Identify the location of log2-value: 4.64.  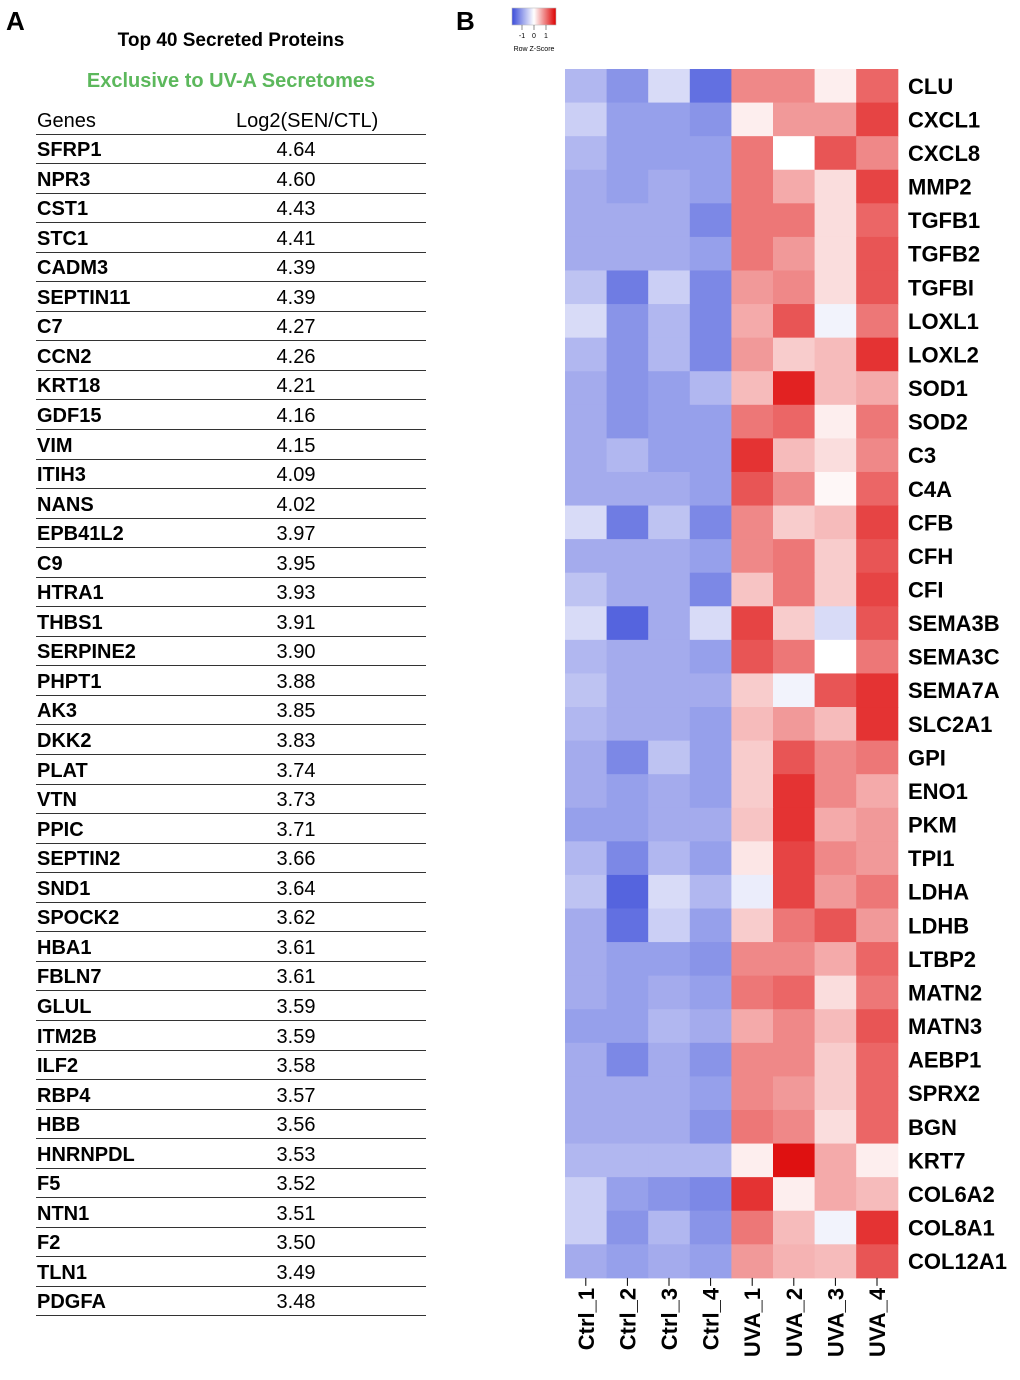
(296, 150).